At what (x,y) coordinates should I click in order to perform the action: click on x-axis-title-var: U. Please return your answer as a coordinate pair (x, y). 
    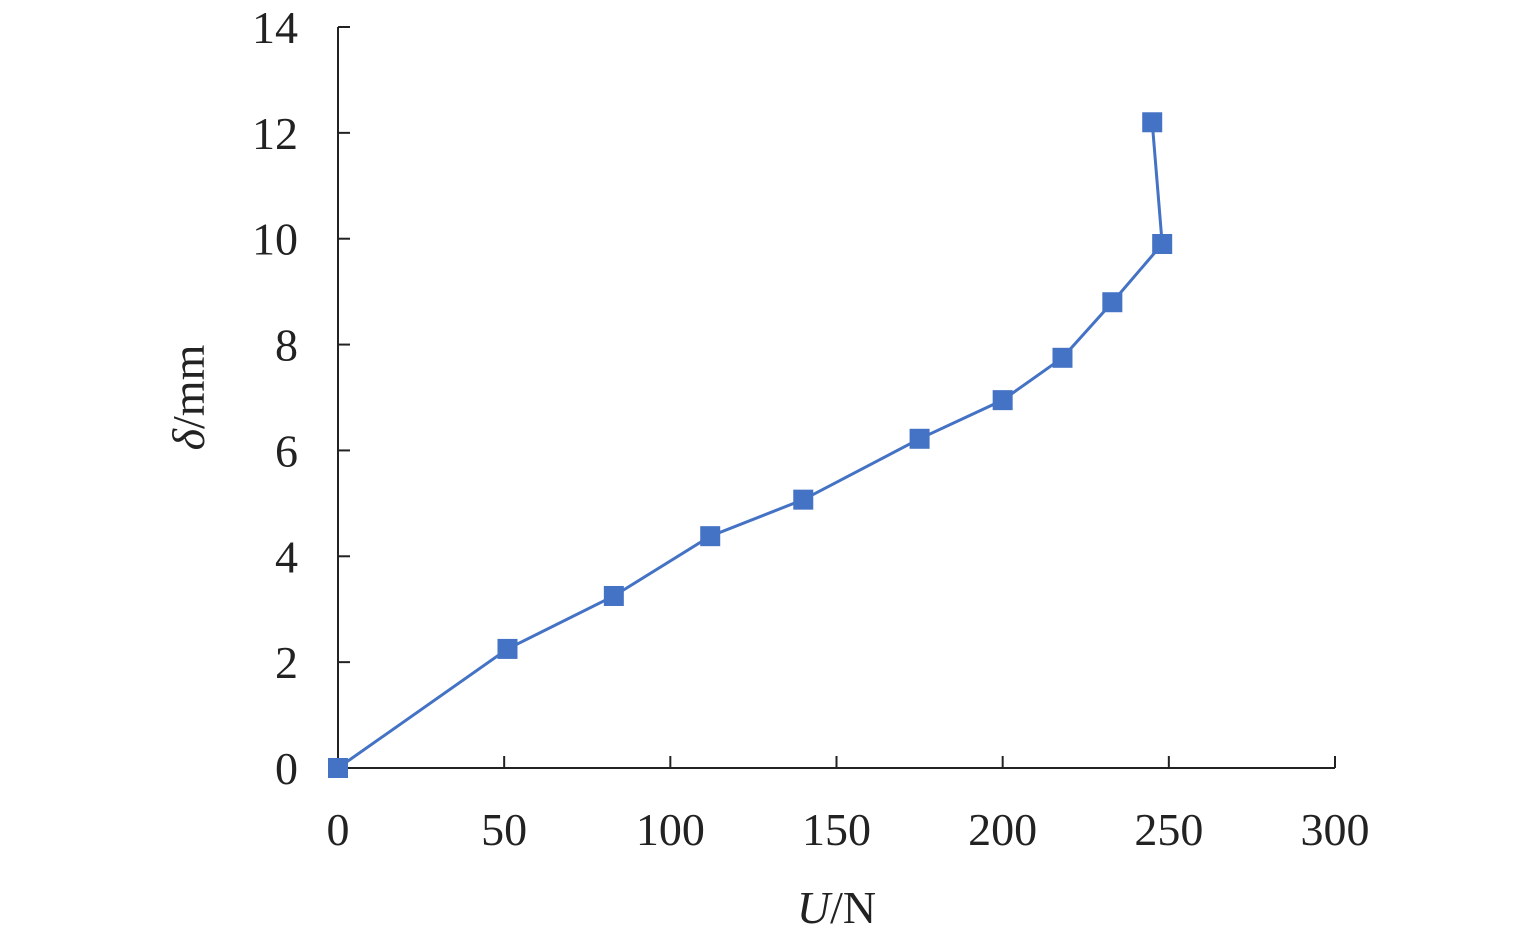
    Looking at the image, I should click on (815, 907).